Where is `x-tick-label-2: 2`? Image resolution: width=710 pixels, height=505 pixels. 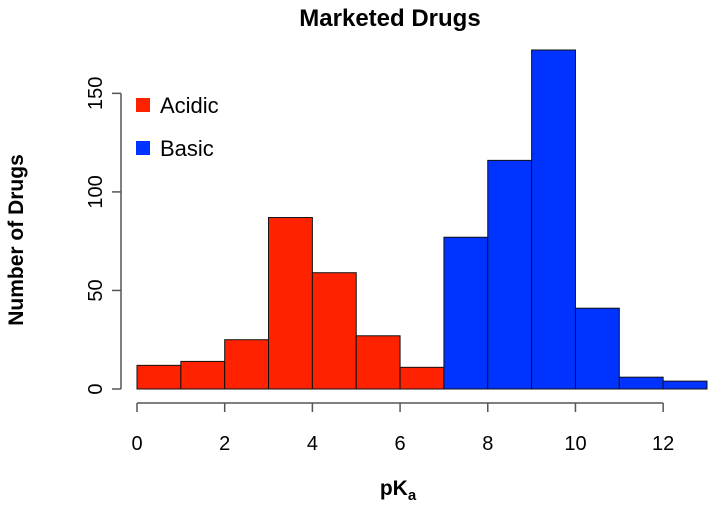 x-tick-label-2: 2 is located at coordinates (224, 444).